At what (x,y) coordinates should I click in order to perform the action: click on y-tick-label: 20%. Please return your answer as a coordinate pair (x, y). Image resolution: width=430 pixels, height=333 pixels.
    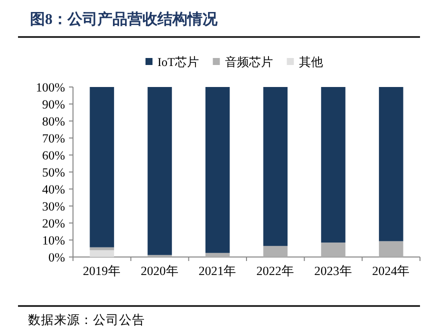
    Looking at the image, I should click on (53, 223).